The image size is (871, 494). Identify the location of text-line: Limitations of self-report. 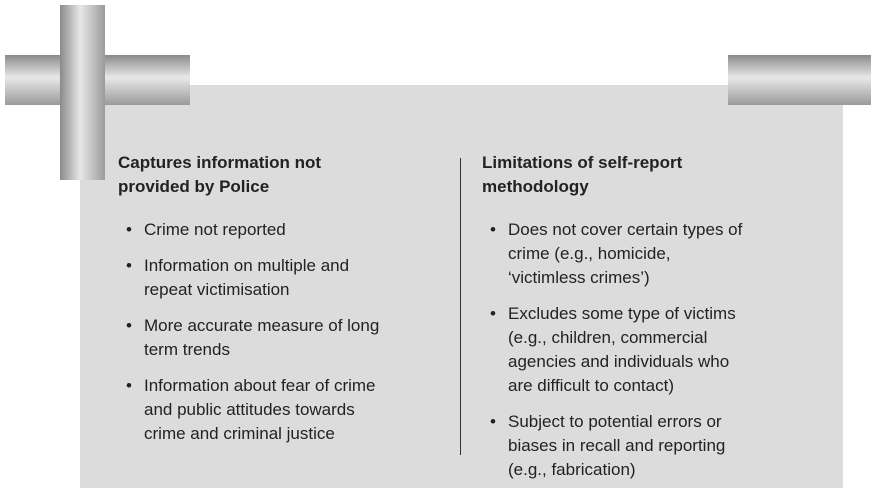
(582, 162).